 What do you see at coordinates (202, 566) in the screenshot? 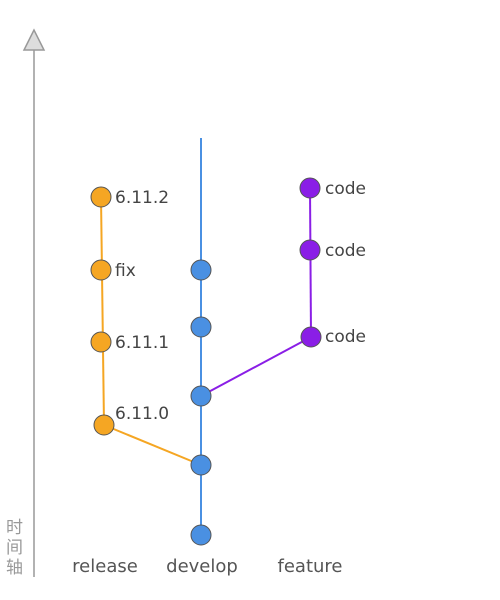
I see `branch-label-develop: develop` at bounding box center [202, 566].